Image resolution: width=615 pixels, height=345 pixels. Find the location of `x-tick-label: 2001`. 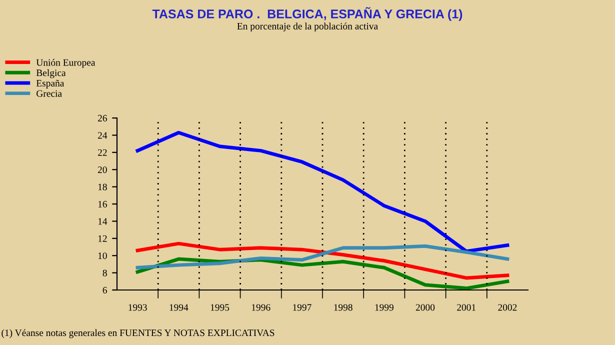

x-tick-label: 2001 is located at coordinates (466, 307).